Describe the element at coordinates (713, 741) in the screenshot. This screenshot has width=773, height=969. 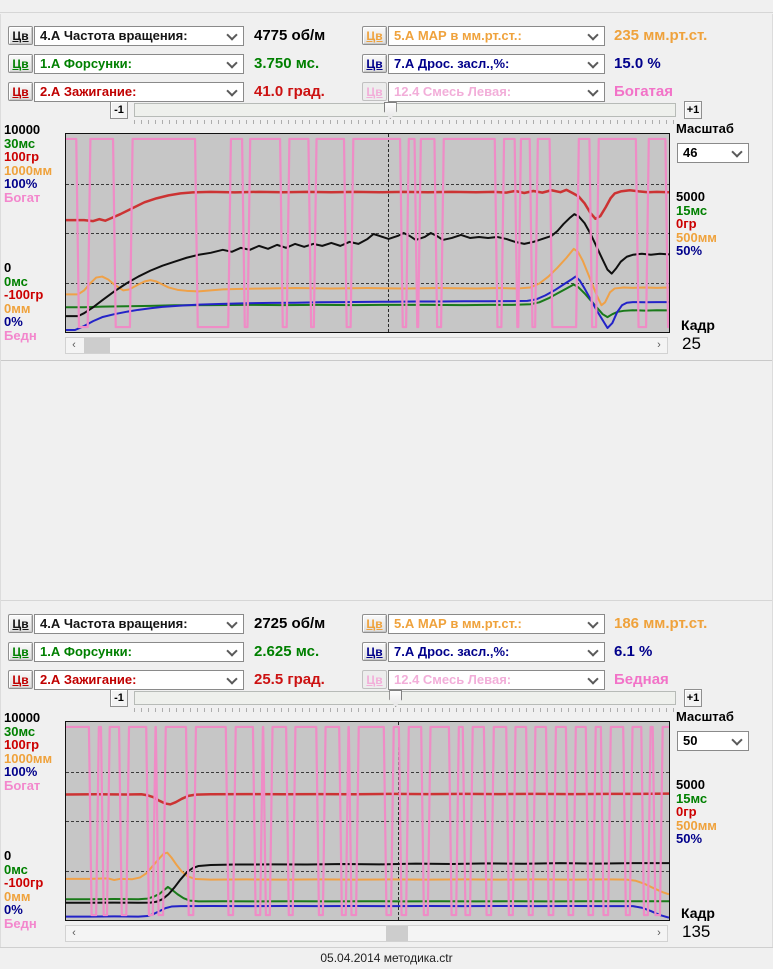
I see `scale-select: 50` at that location.